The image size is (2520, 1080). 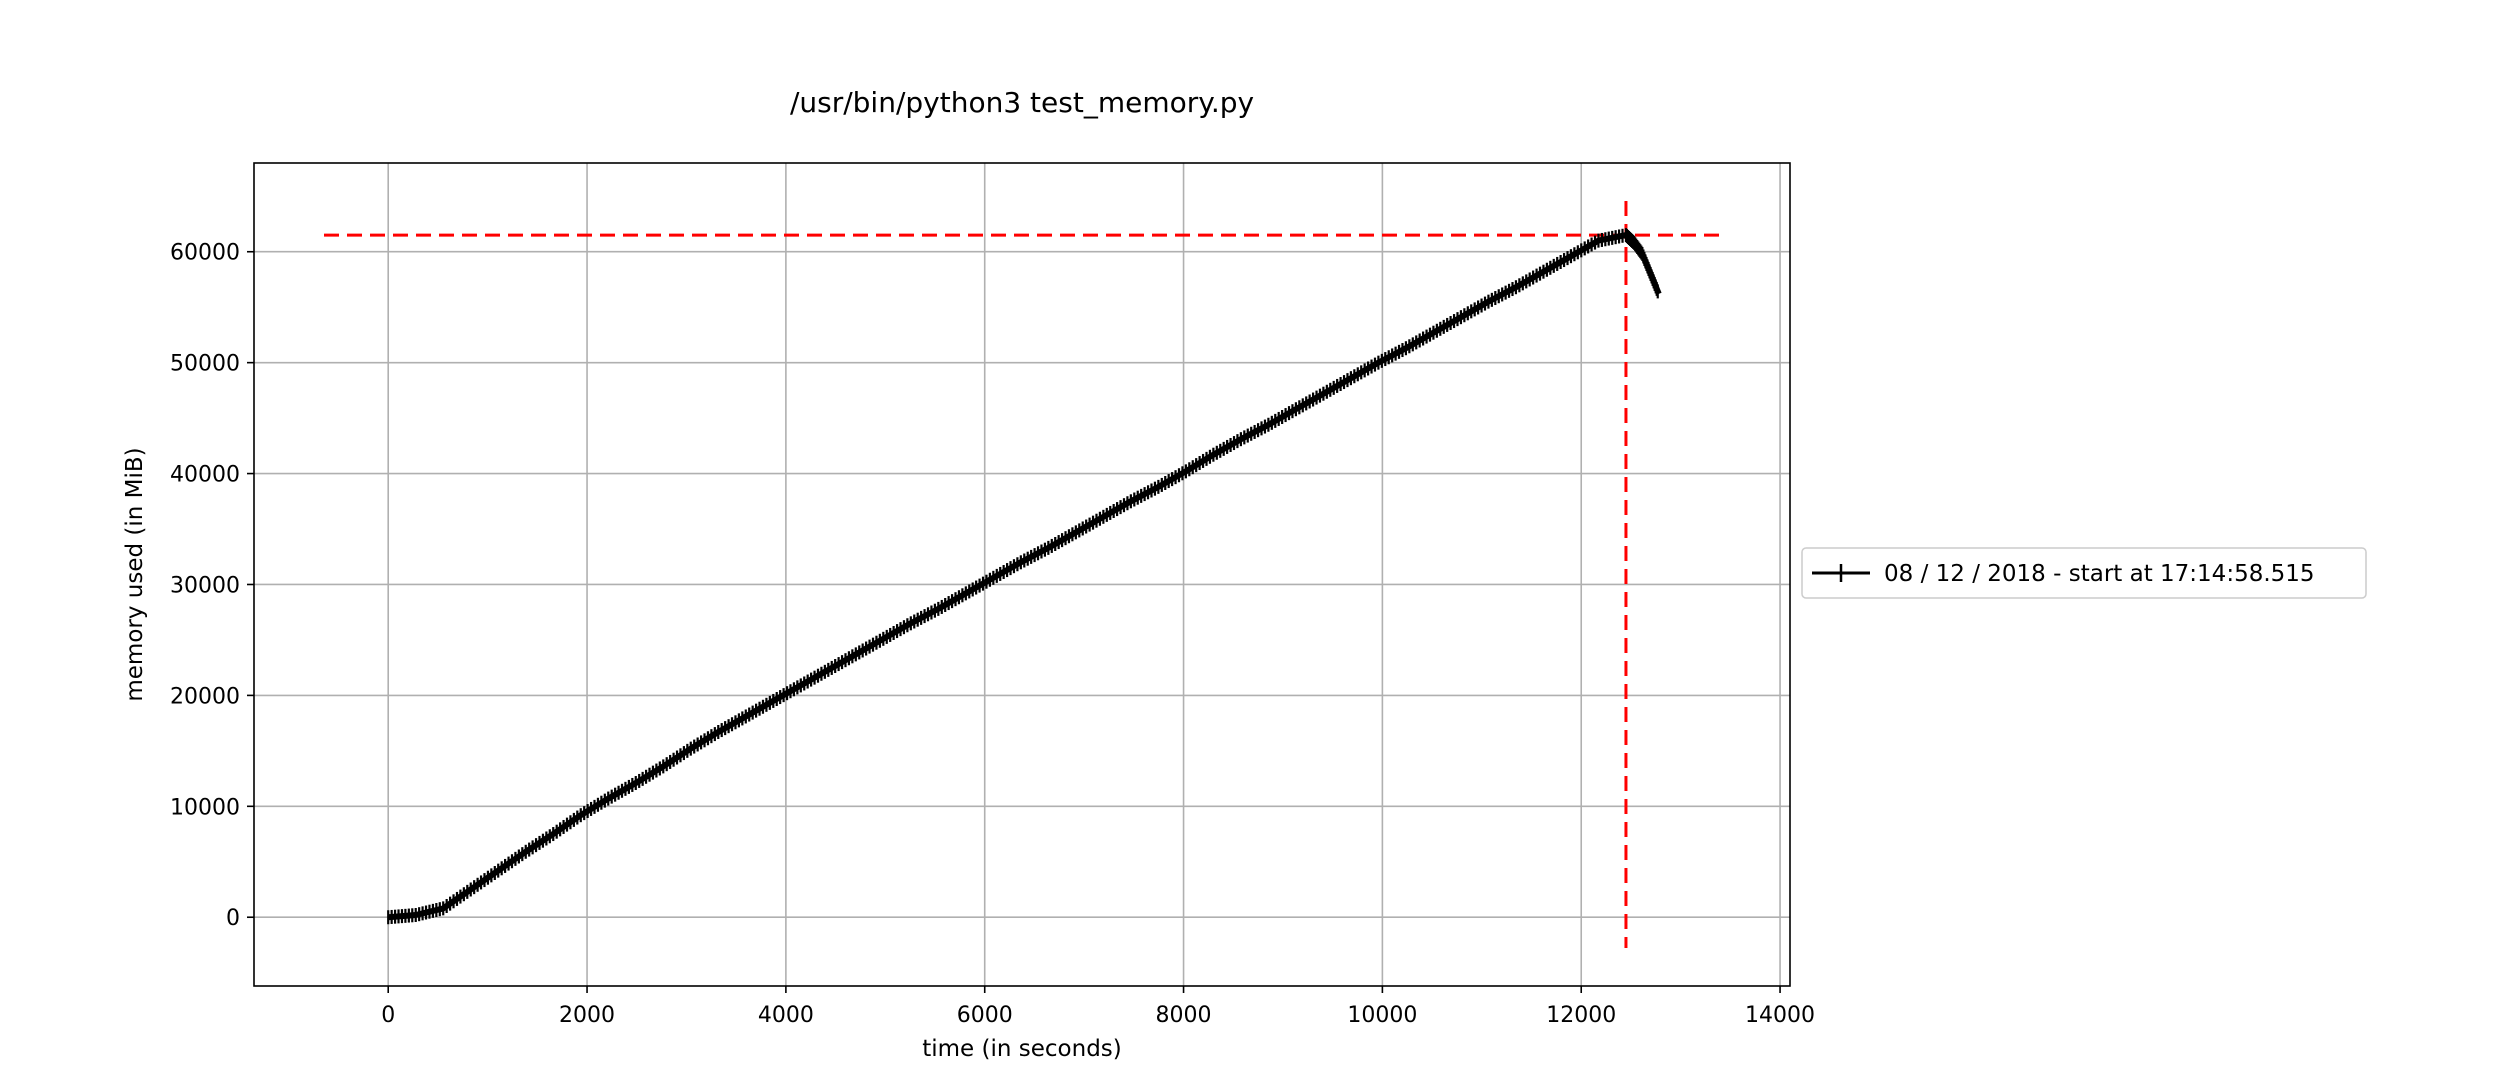 What do you see at coordinates (786, 1015) in the screenshot?
I see `x-tick-label: 4000` at bounding box center [786, 1015].